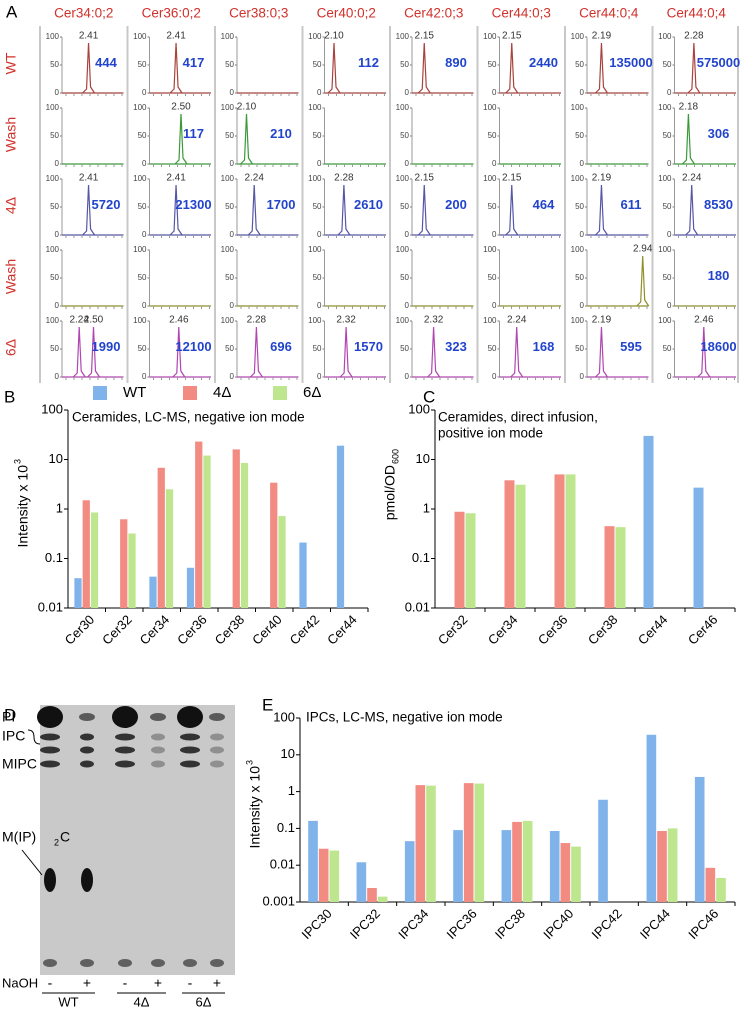  Describe the element at coordinates (11, 347) in the screenshot. I see `row-label: 6Δ` at that location.